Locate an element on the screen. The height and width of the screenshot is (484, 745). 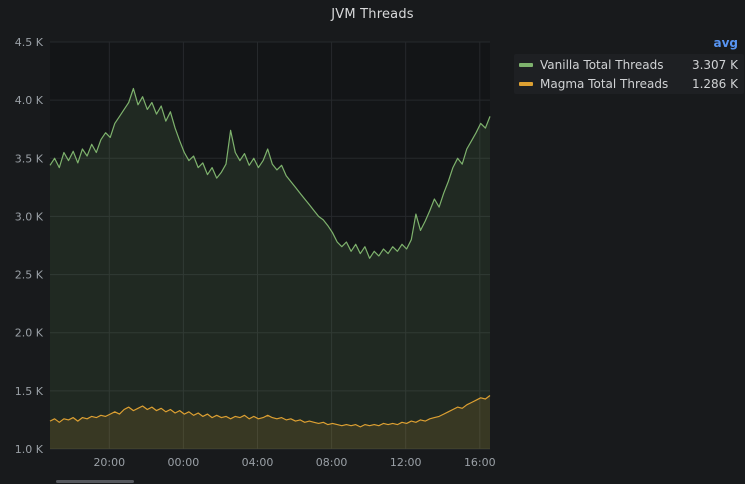
legend-row-magma: Magma Total Threads 1.286 K is located at coordinates (629, 83).